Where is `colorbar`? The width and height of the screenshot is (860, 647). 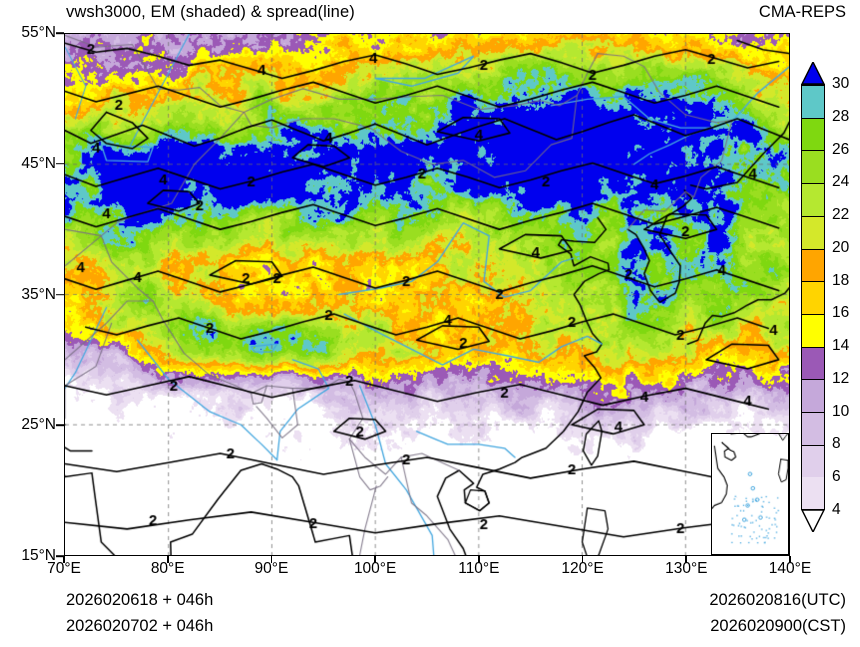 colorbar is located at coordinates (813, 297).